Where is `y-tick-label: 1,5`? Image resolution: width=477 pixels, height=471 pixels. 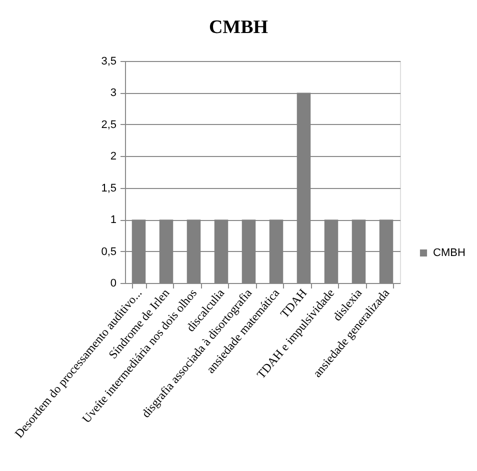
y-tick-label: 1,5 is located at coordinates (108, 188).